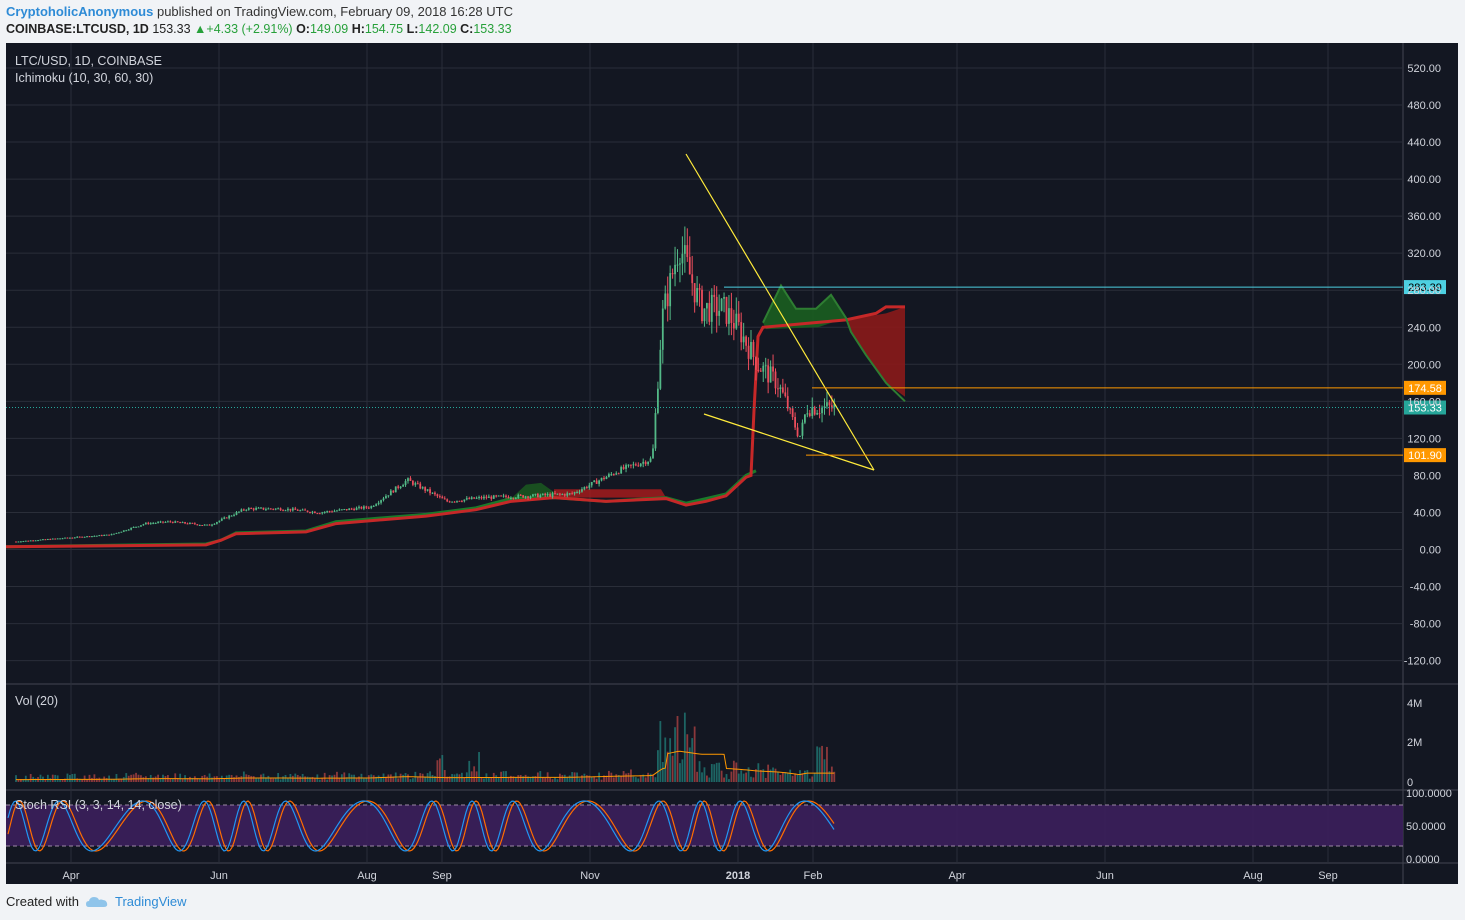 The image size is (1465, 920). What do you see at coordinates (1425, 625) in the screenshot?
I see `price-tick-label: -80.00` at bounding box center [1425, 625].